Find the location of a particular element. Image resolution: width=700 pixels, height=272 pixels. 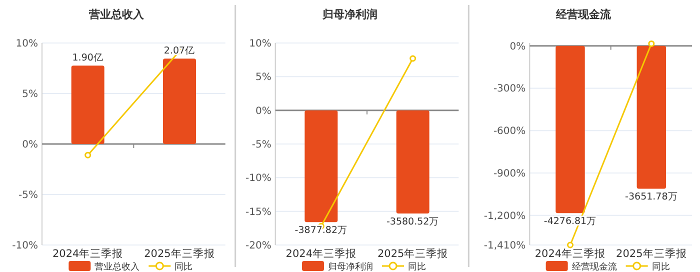

data-label: 1.90亿 is located at coordinates (88, 58).